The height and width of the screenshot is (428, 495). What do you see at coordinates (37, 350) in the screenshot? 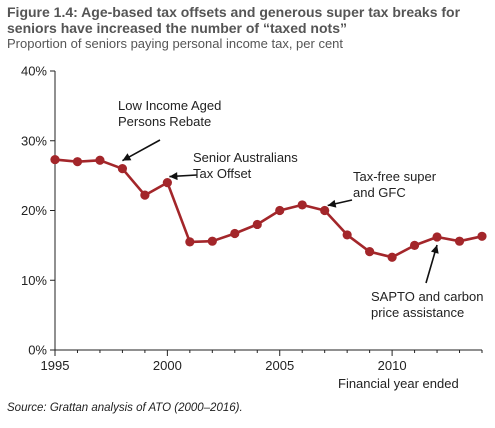
I see `y-tick-label: 0%` at bounding box center [37, 350].